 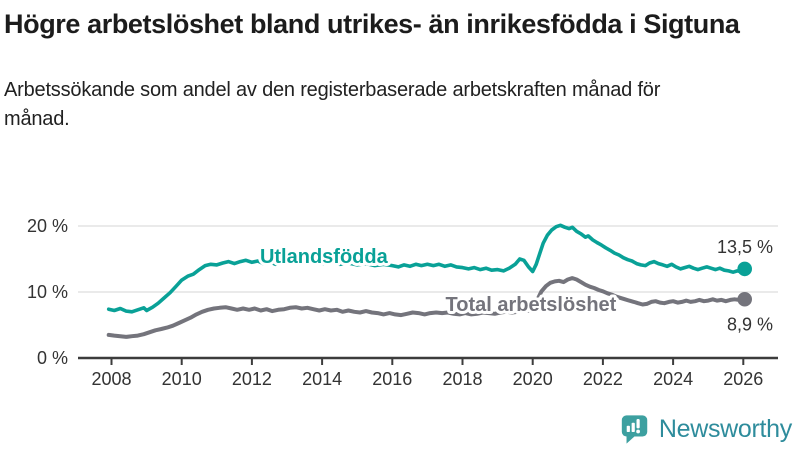 I want to click on x-tick-label: 2018, so click(x=462, y=379).